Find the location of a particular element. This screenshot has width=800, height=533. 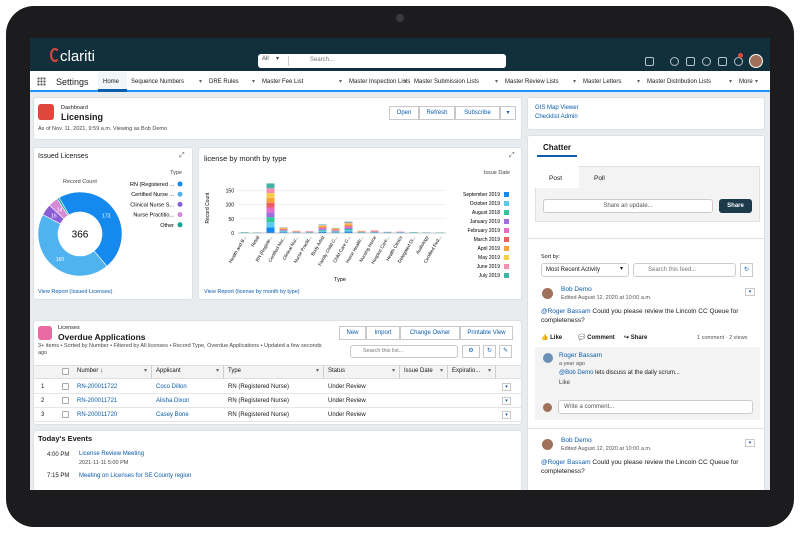

cell: Casey Bone is located at coordinates (172, 415).